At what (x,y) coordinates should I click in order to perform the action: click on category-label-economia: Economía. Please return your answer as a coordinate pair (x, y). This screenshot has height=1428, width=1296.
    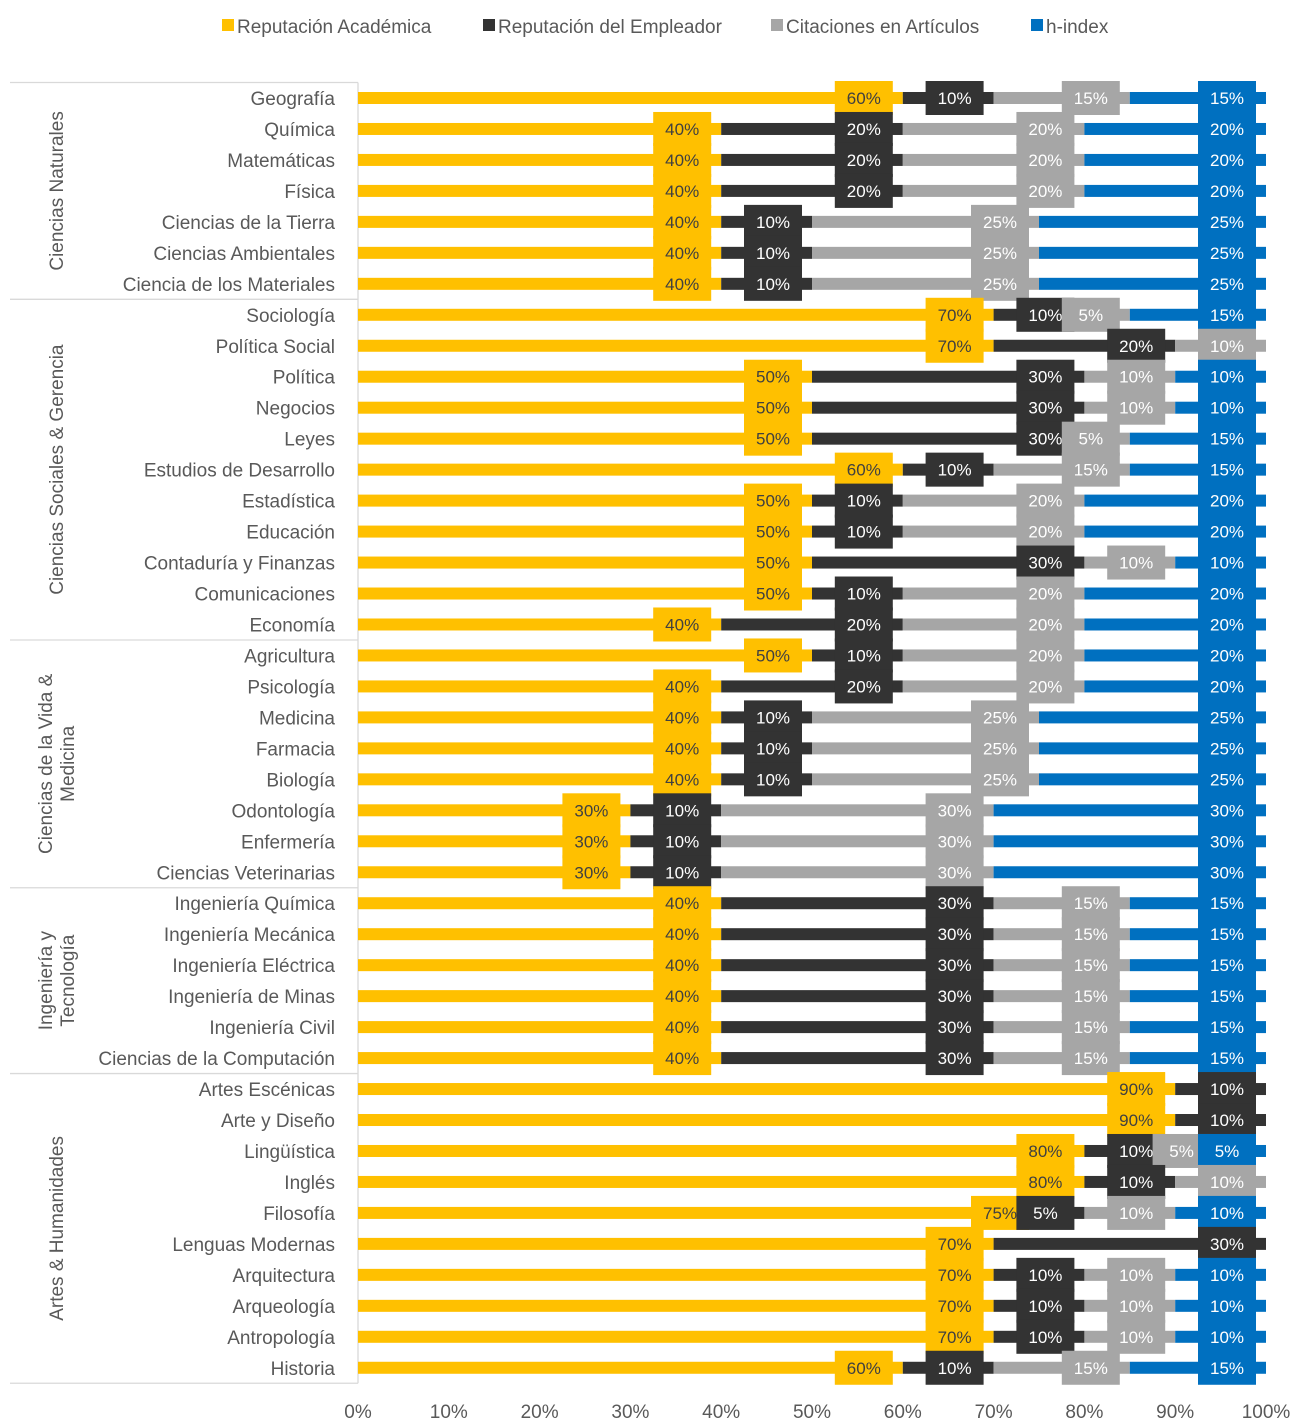
    Looking at the image, I should click on (292, 625).